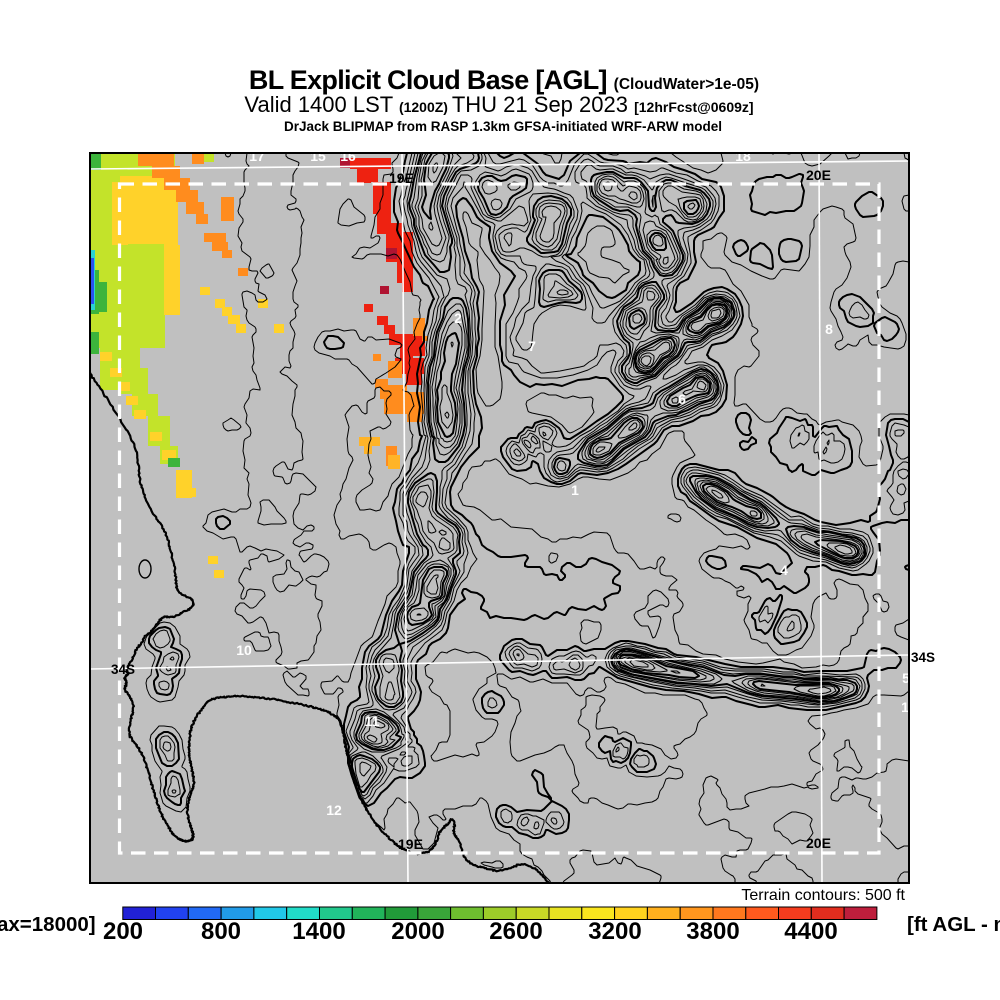  What do you see at coordinates (823, 895) in the screenshot?
I see `svg-text: Terrain contours: 500 ft` at bounding box center [823, 895].